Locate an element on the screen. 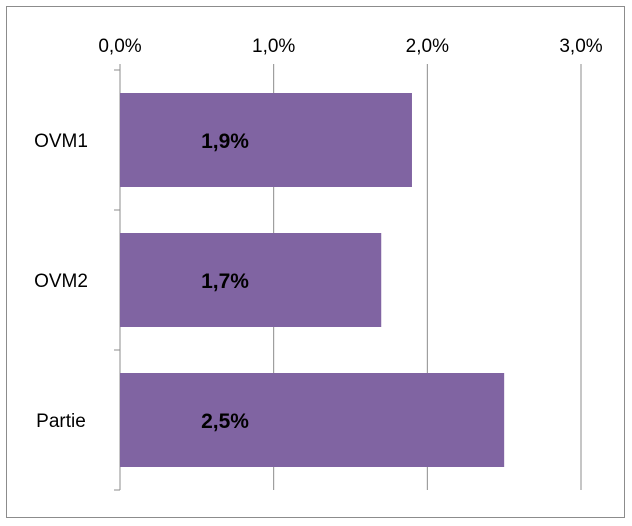 The width and height of the screenshot is (632, 526). data-label-ovm1: 1,9% is located at coordinates (225, 141).